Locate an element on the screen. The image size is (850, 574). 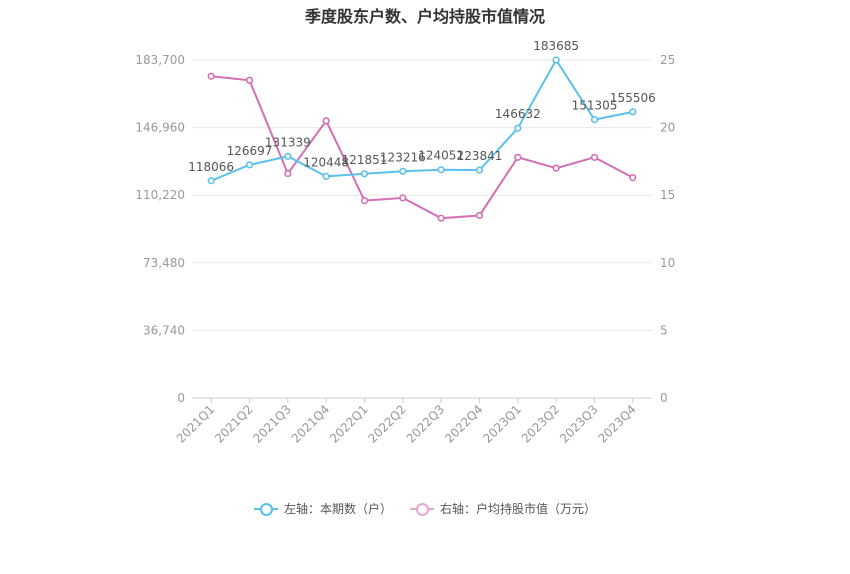
x-axis-tick-label: 2021Q3 is located at coordinates (272, 424).